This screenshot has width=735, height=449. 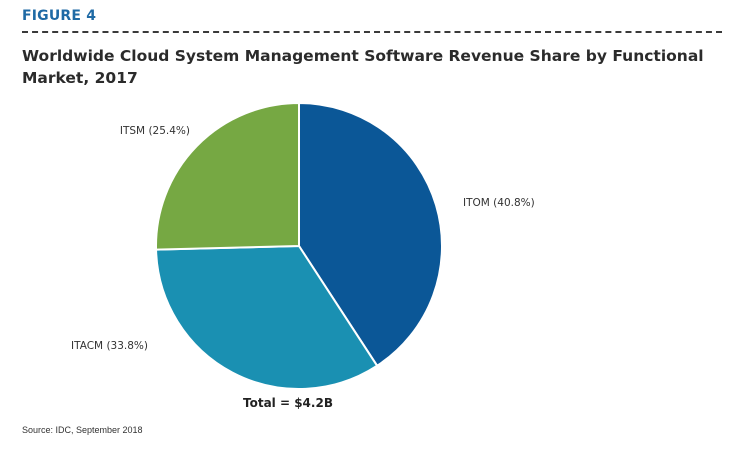 What do you see at coordinates (82, 430) in the screenshot?
I see `source-note: Source: IDC, September 2018` at bounding box center [82, 430].